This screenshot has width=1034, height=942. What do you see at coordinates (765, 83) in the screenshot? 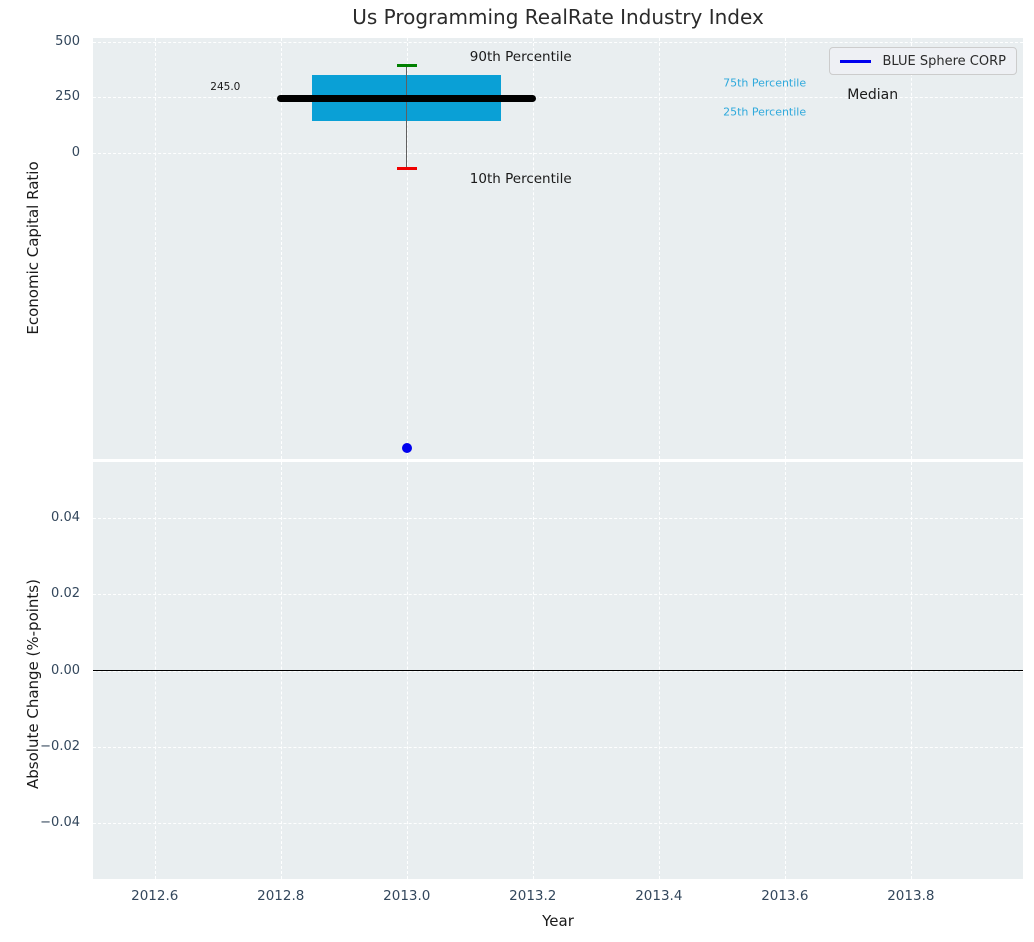
I see `annotation-75th-percentile: 75th Percentile` at bounding box center [765, 83].